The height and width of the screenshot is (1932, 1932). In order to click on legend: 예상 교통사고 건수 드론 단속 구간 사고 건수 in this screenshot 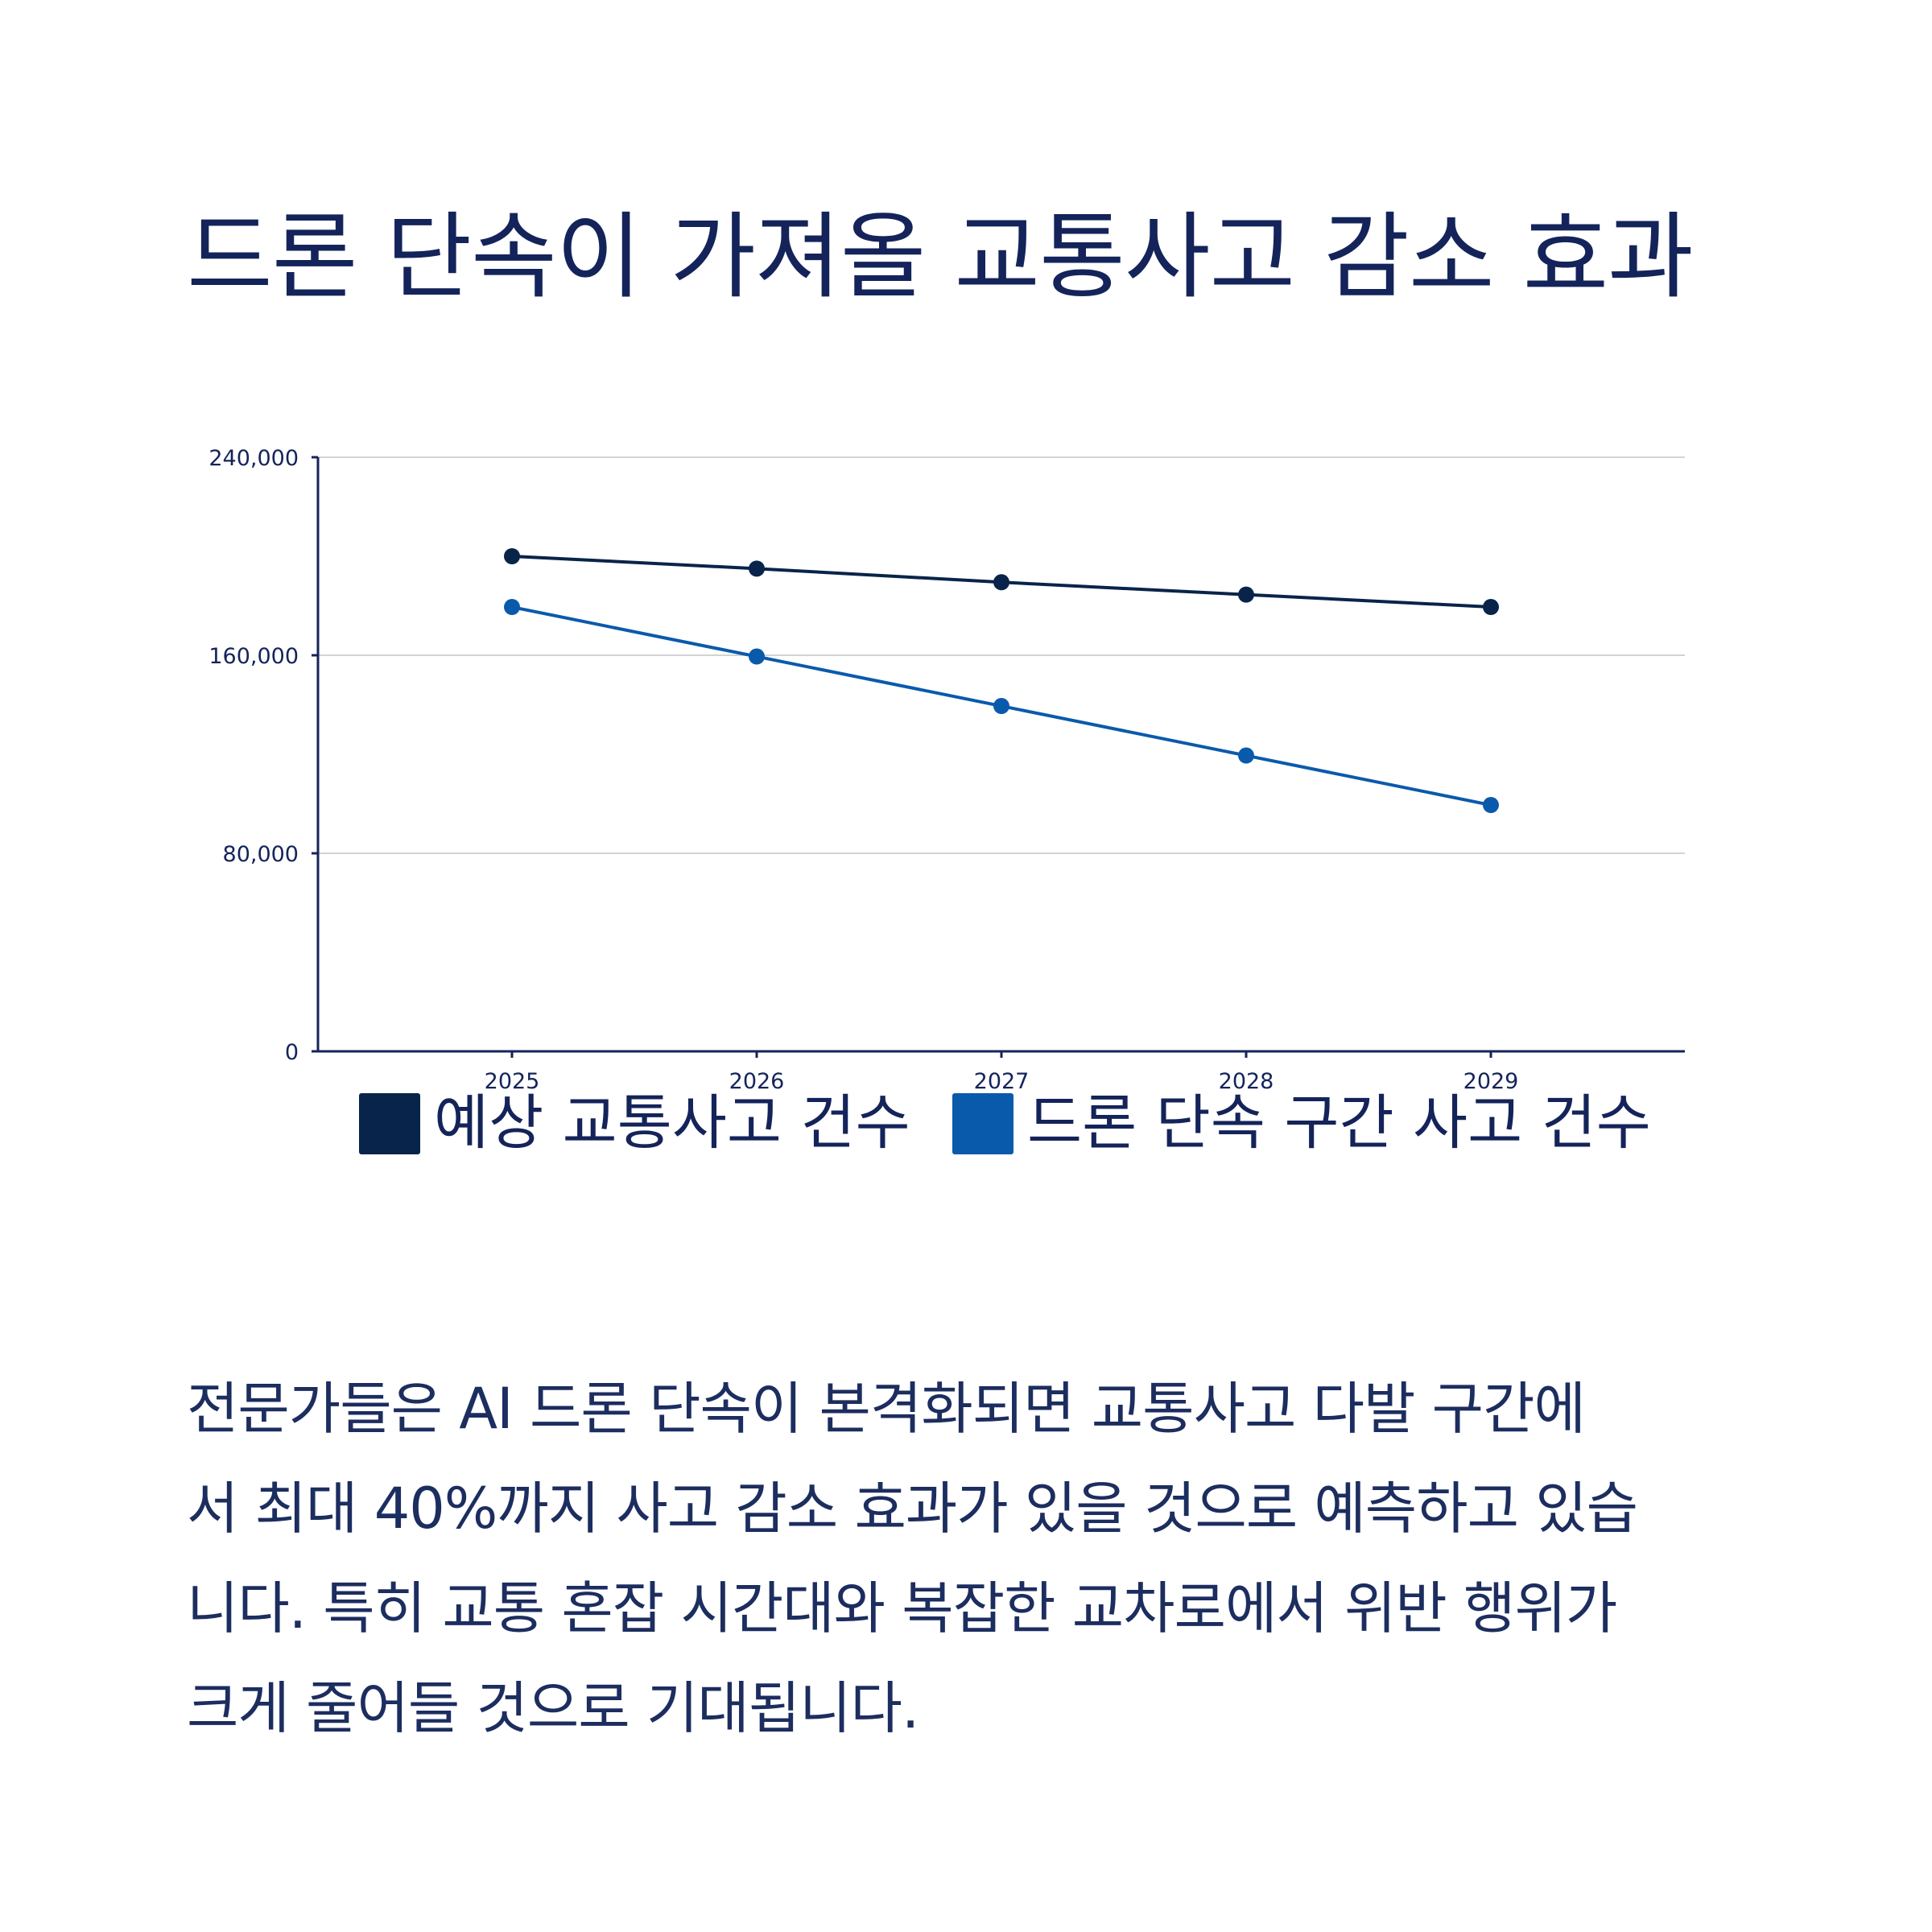, I will do `click(1005, 1123)`.